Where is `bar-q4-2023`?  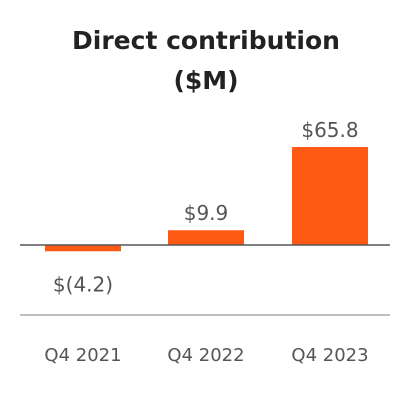 bar-q4-2023 is located at coordinates (330, 195).